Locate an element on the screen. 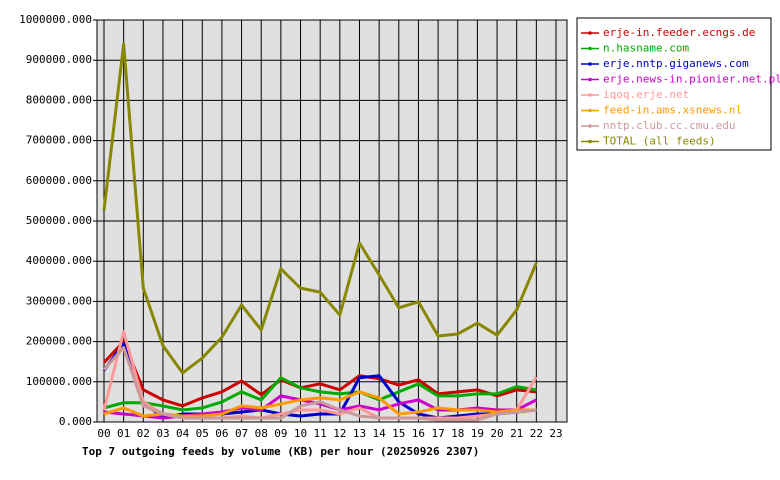 This screenshot has width=780, height=480. y-tick-label: 200000.000 is located at coordinates (59, 341).